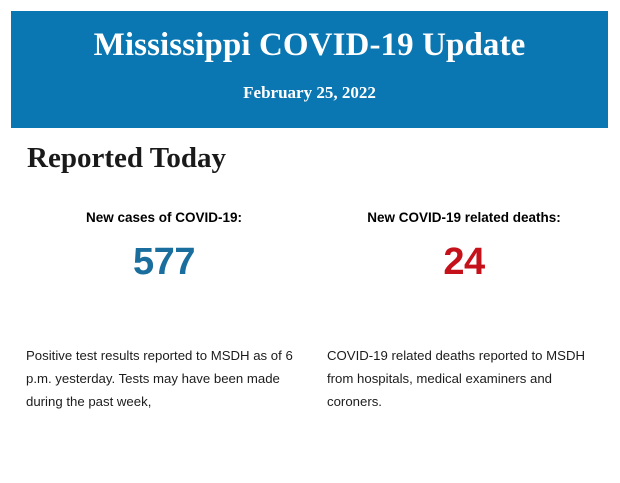 The image size is (620, 483). I want to click on stat-label-new-cases: New cases of COVID-19:, so click(164, 217).